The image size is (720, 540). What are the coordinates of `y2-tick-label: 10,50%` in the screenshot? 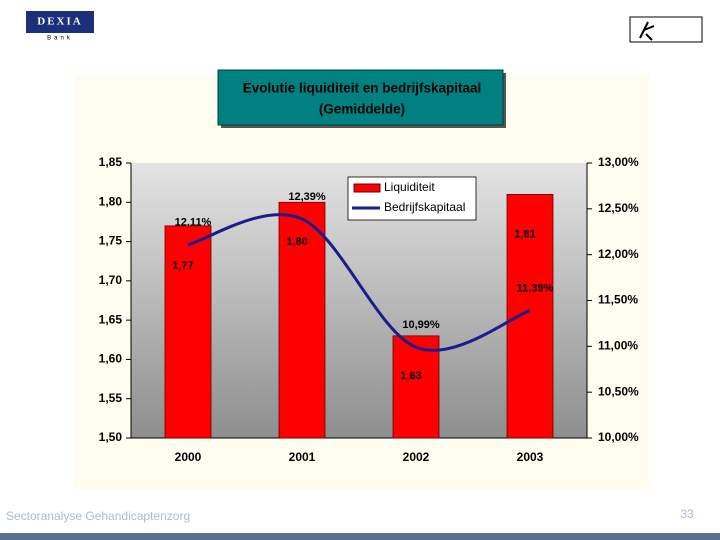 It's located at (618, 391).